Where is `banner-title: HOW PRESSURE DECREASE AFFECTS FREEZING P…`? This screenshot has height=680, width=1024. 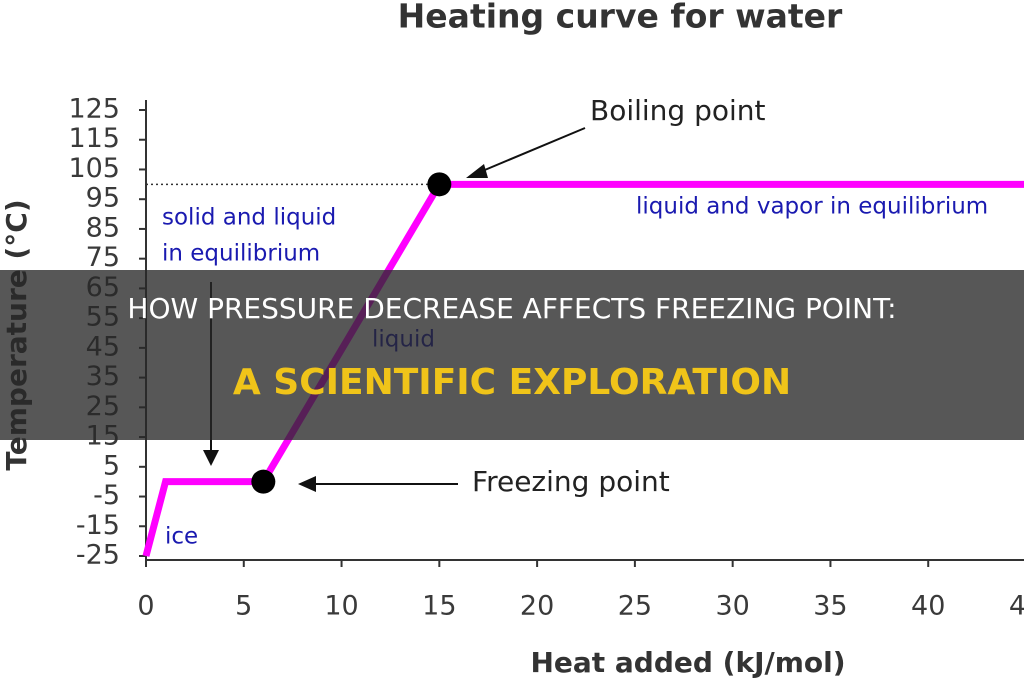
banner-title: HOW PRESSURE DECREASE AFFECTS FREEZING P… is located at coordinates (511, 308).